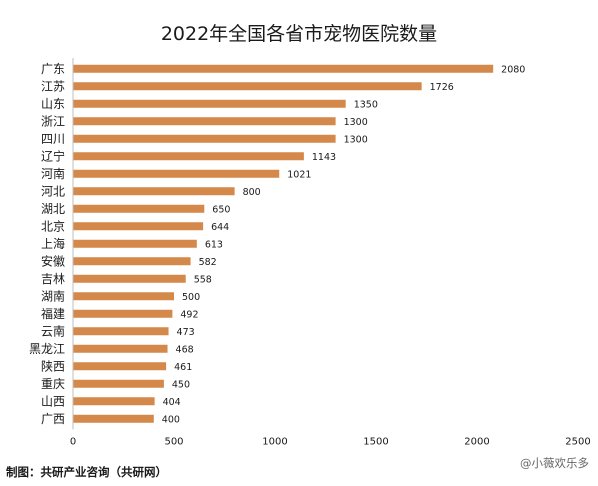 This screenshot has width=598, height=486. Describe the element at coordinates (513, 69) in the screenshot. I see `value-label: 2080` at that location.